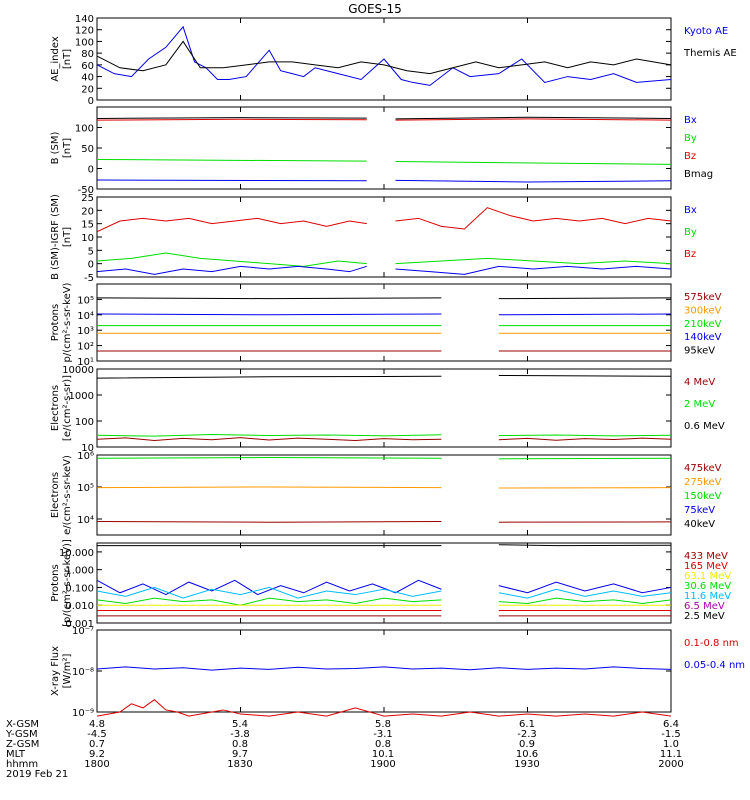 The width and height of the screenshot is (750, 800). What do you see at coordinates (383, 754) in the screenshot?
I see `footer-value: 10.1` at bounding box center [383, 754].